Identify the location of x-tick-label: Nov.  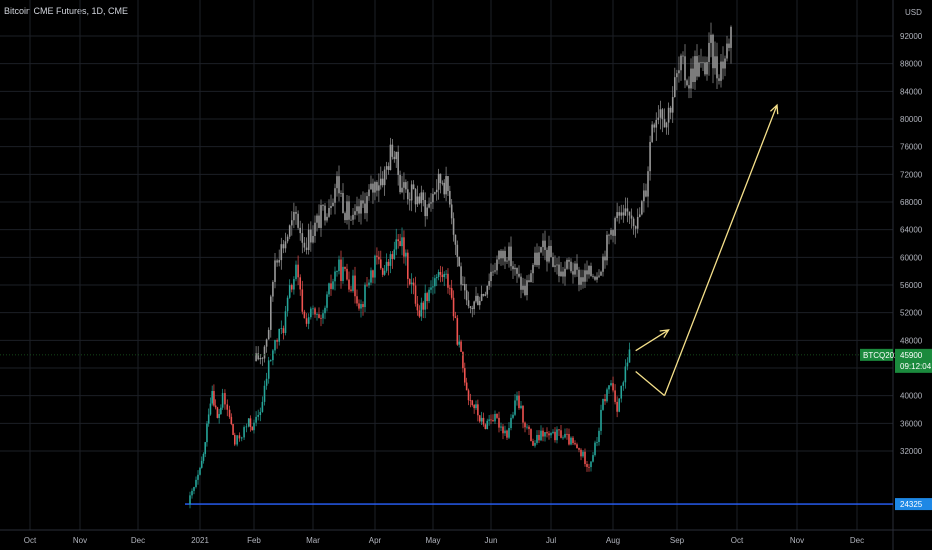
(80, 540).